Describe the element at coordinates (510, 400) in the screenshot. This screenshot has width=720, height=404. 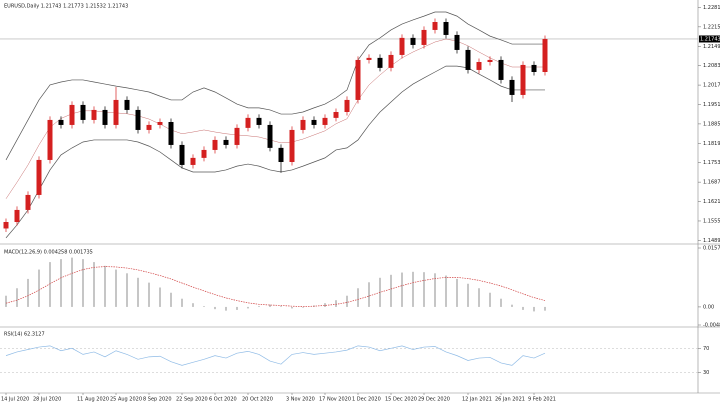
I see `x-tick-label: 26 Jan 2021` at that location.